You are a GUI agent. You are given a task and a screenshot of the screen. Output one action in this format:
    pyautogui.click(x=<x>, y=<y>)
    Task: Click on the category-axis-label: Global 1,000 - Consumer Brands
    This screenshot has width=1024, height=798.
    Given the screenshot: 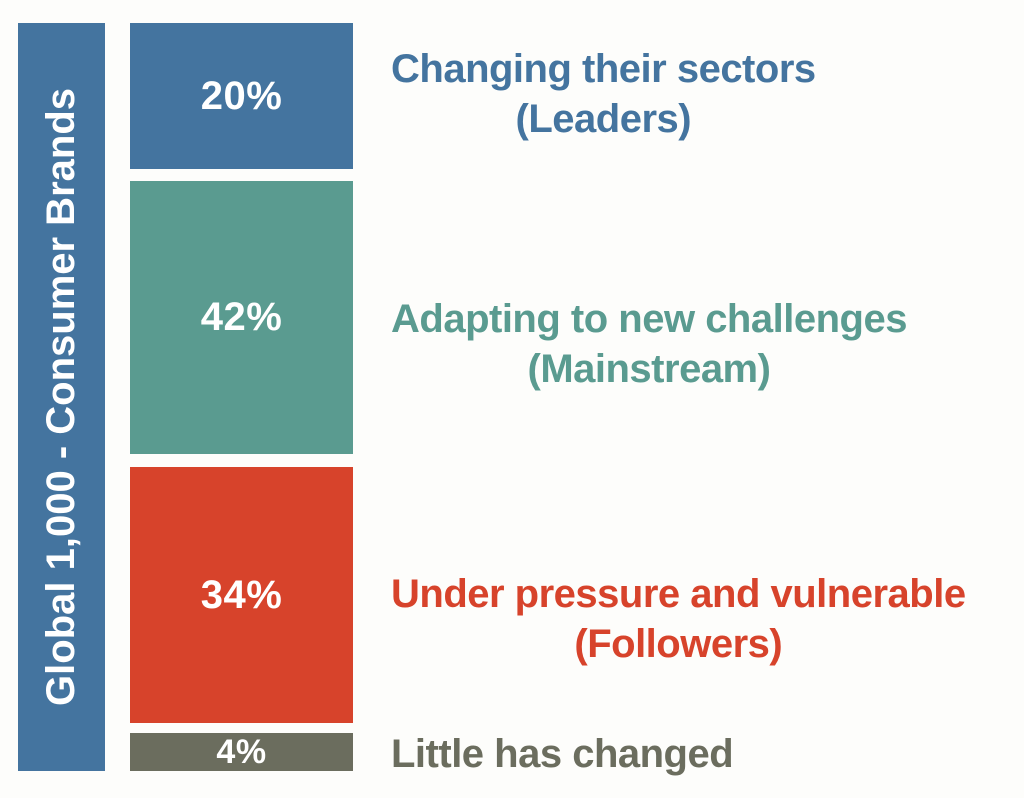 What is the action you would take?
    pyautogui.click(x=61, y=397)
    